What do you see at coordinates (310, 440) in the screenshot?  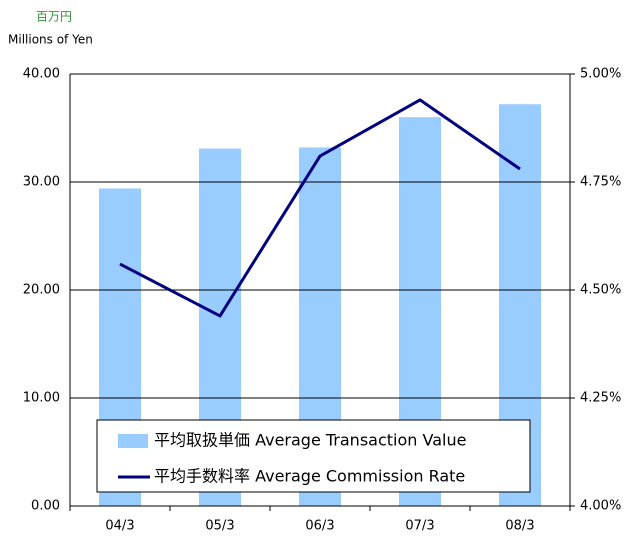 I see `legend-label: 平均取扱単価 Average Transaction Value` at bounding box center [310, 440].